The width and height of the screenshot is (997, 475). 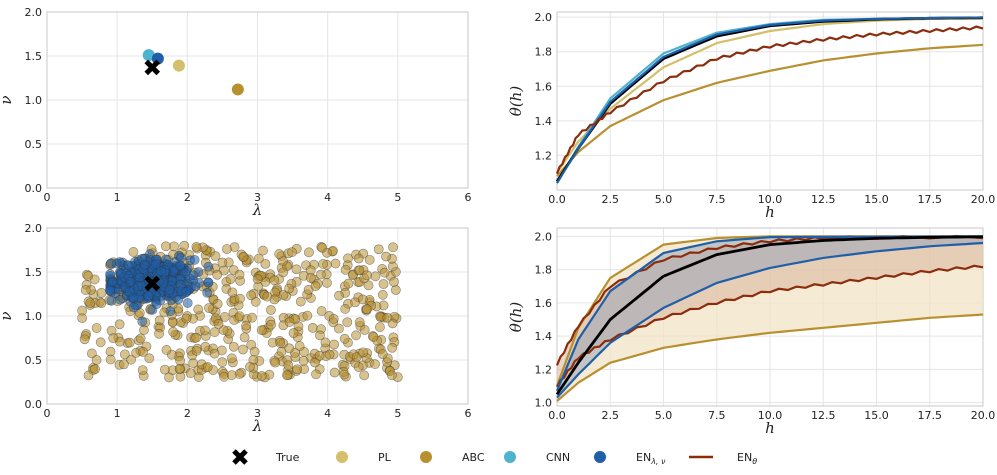 I want to click on legend-label-PL: PL, so click(x=385, y=457).